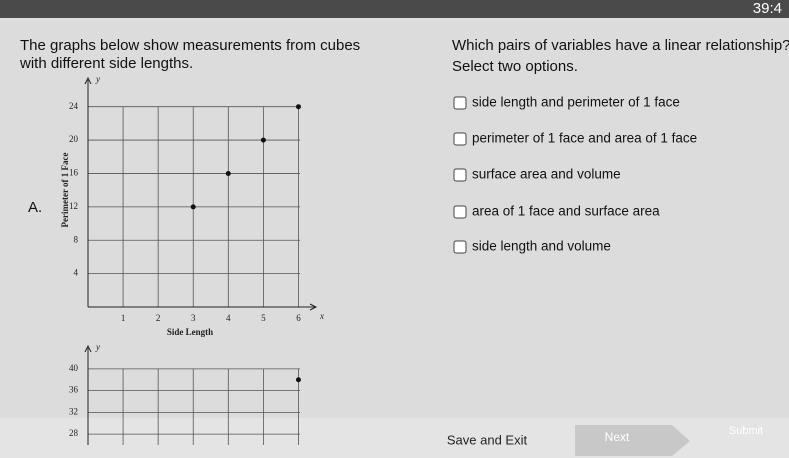 The height and width of the screenshot is (458, 789). What do you see at coordinates (193, 318) in the screenshot?
I see `x-tick-label: 3` at bounding box center [193, 318].